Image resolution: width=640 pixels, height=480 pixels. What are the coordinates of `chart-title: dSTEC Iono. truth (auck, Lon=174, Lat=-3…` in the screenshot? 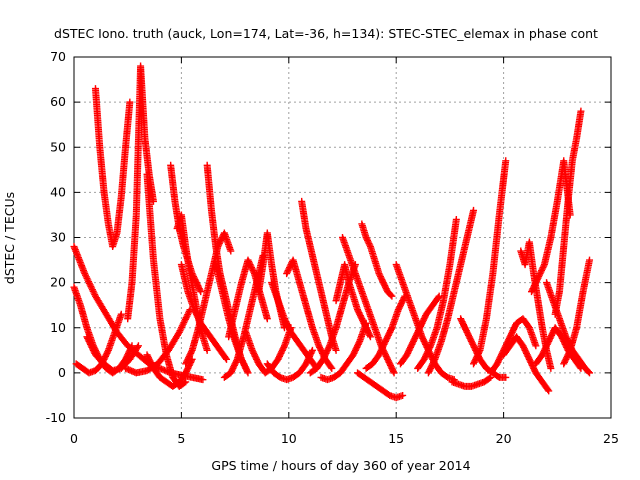 It's located at (326, 33).